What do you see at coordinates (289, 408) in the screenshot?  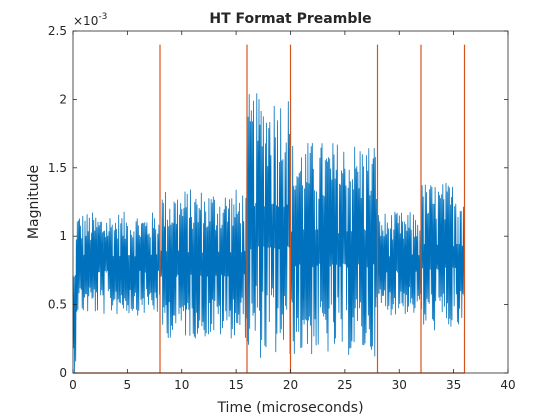 I see `x-axis-label: Time (microseconds)` at bounding box center [289, 408].